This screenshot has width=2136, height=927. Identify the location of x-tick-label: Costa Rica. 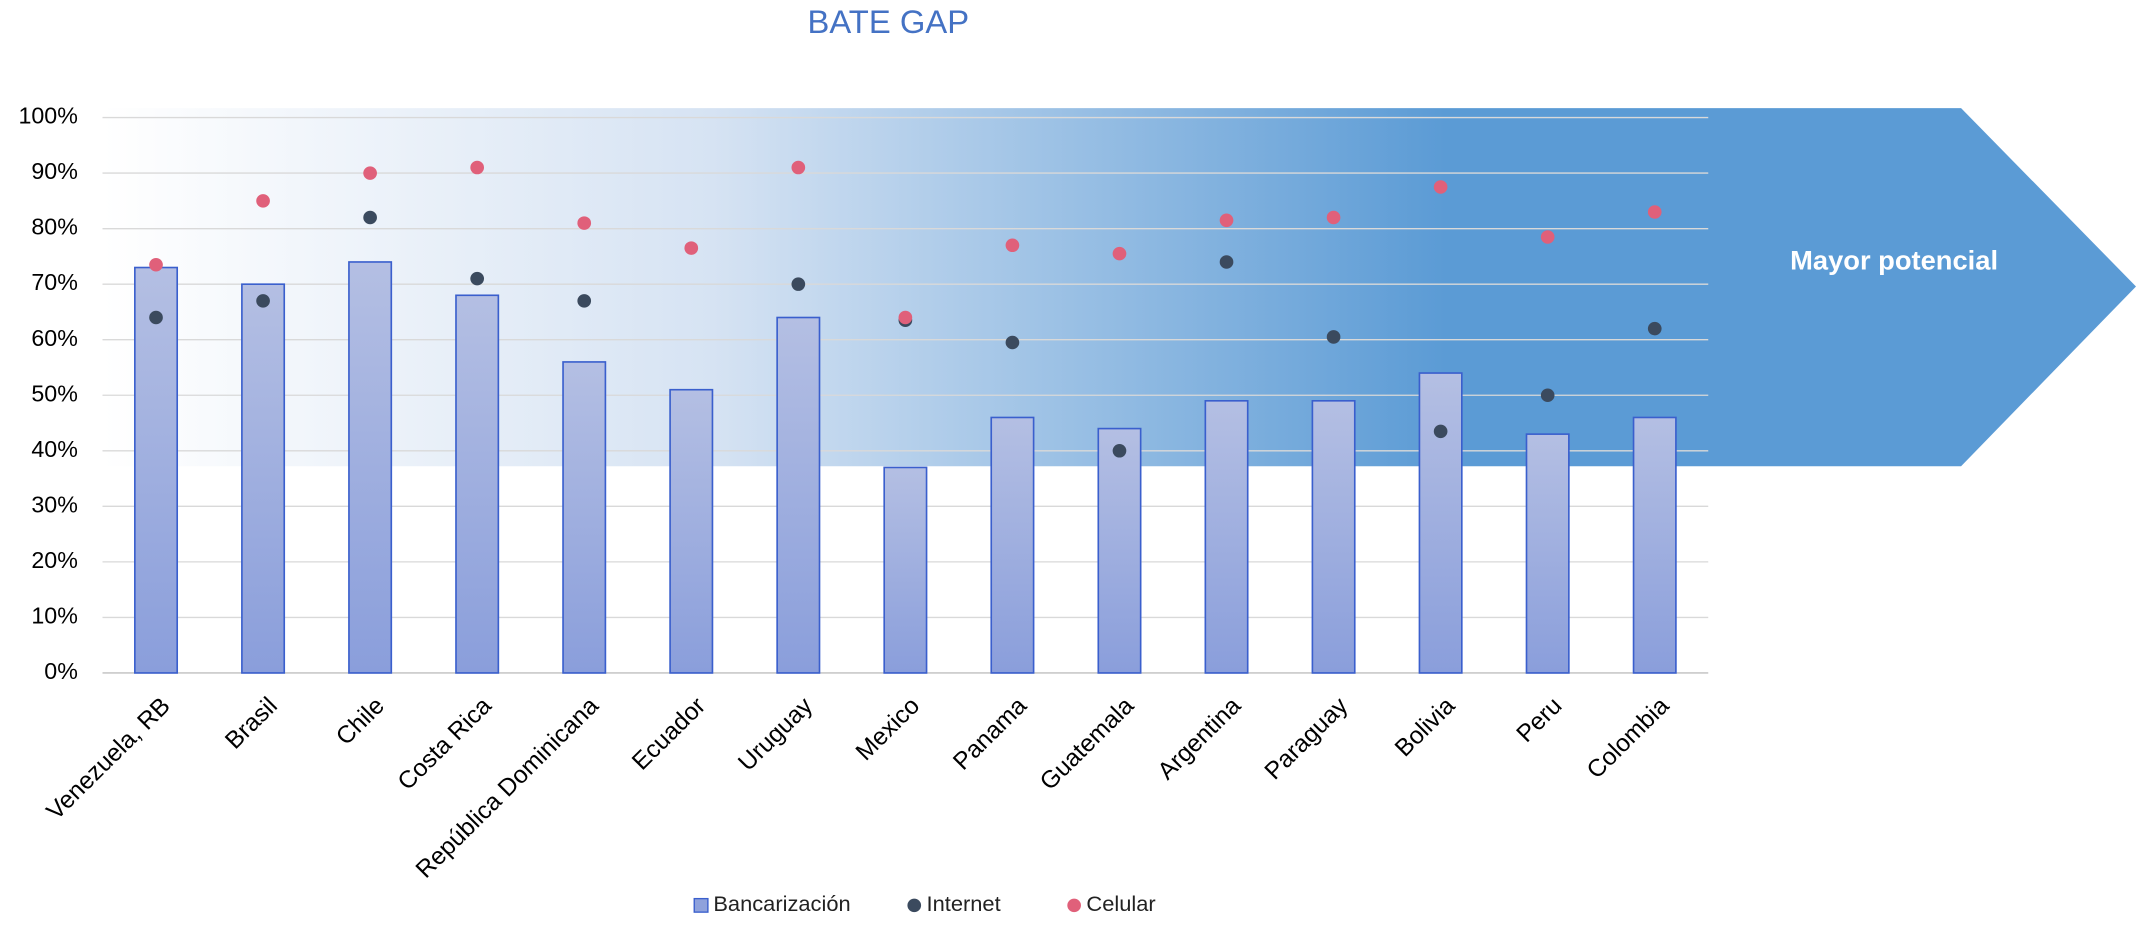
(445, 743).